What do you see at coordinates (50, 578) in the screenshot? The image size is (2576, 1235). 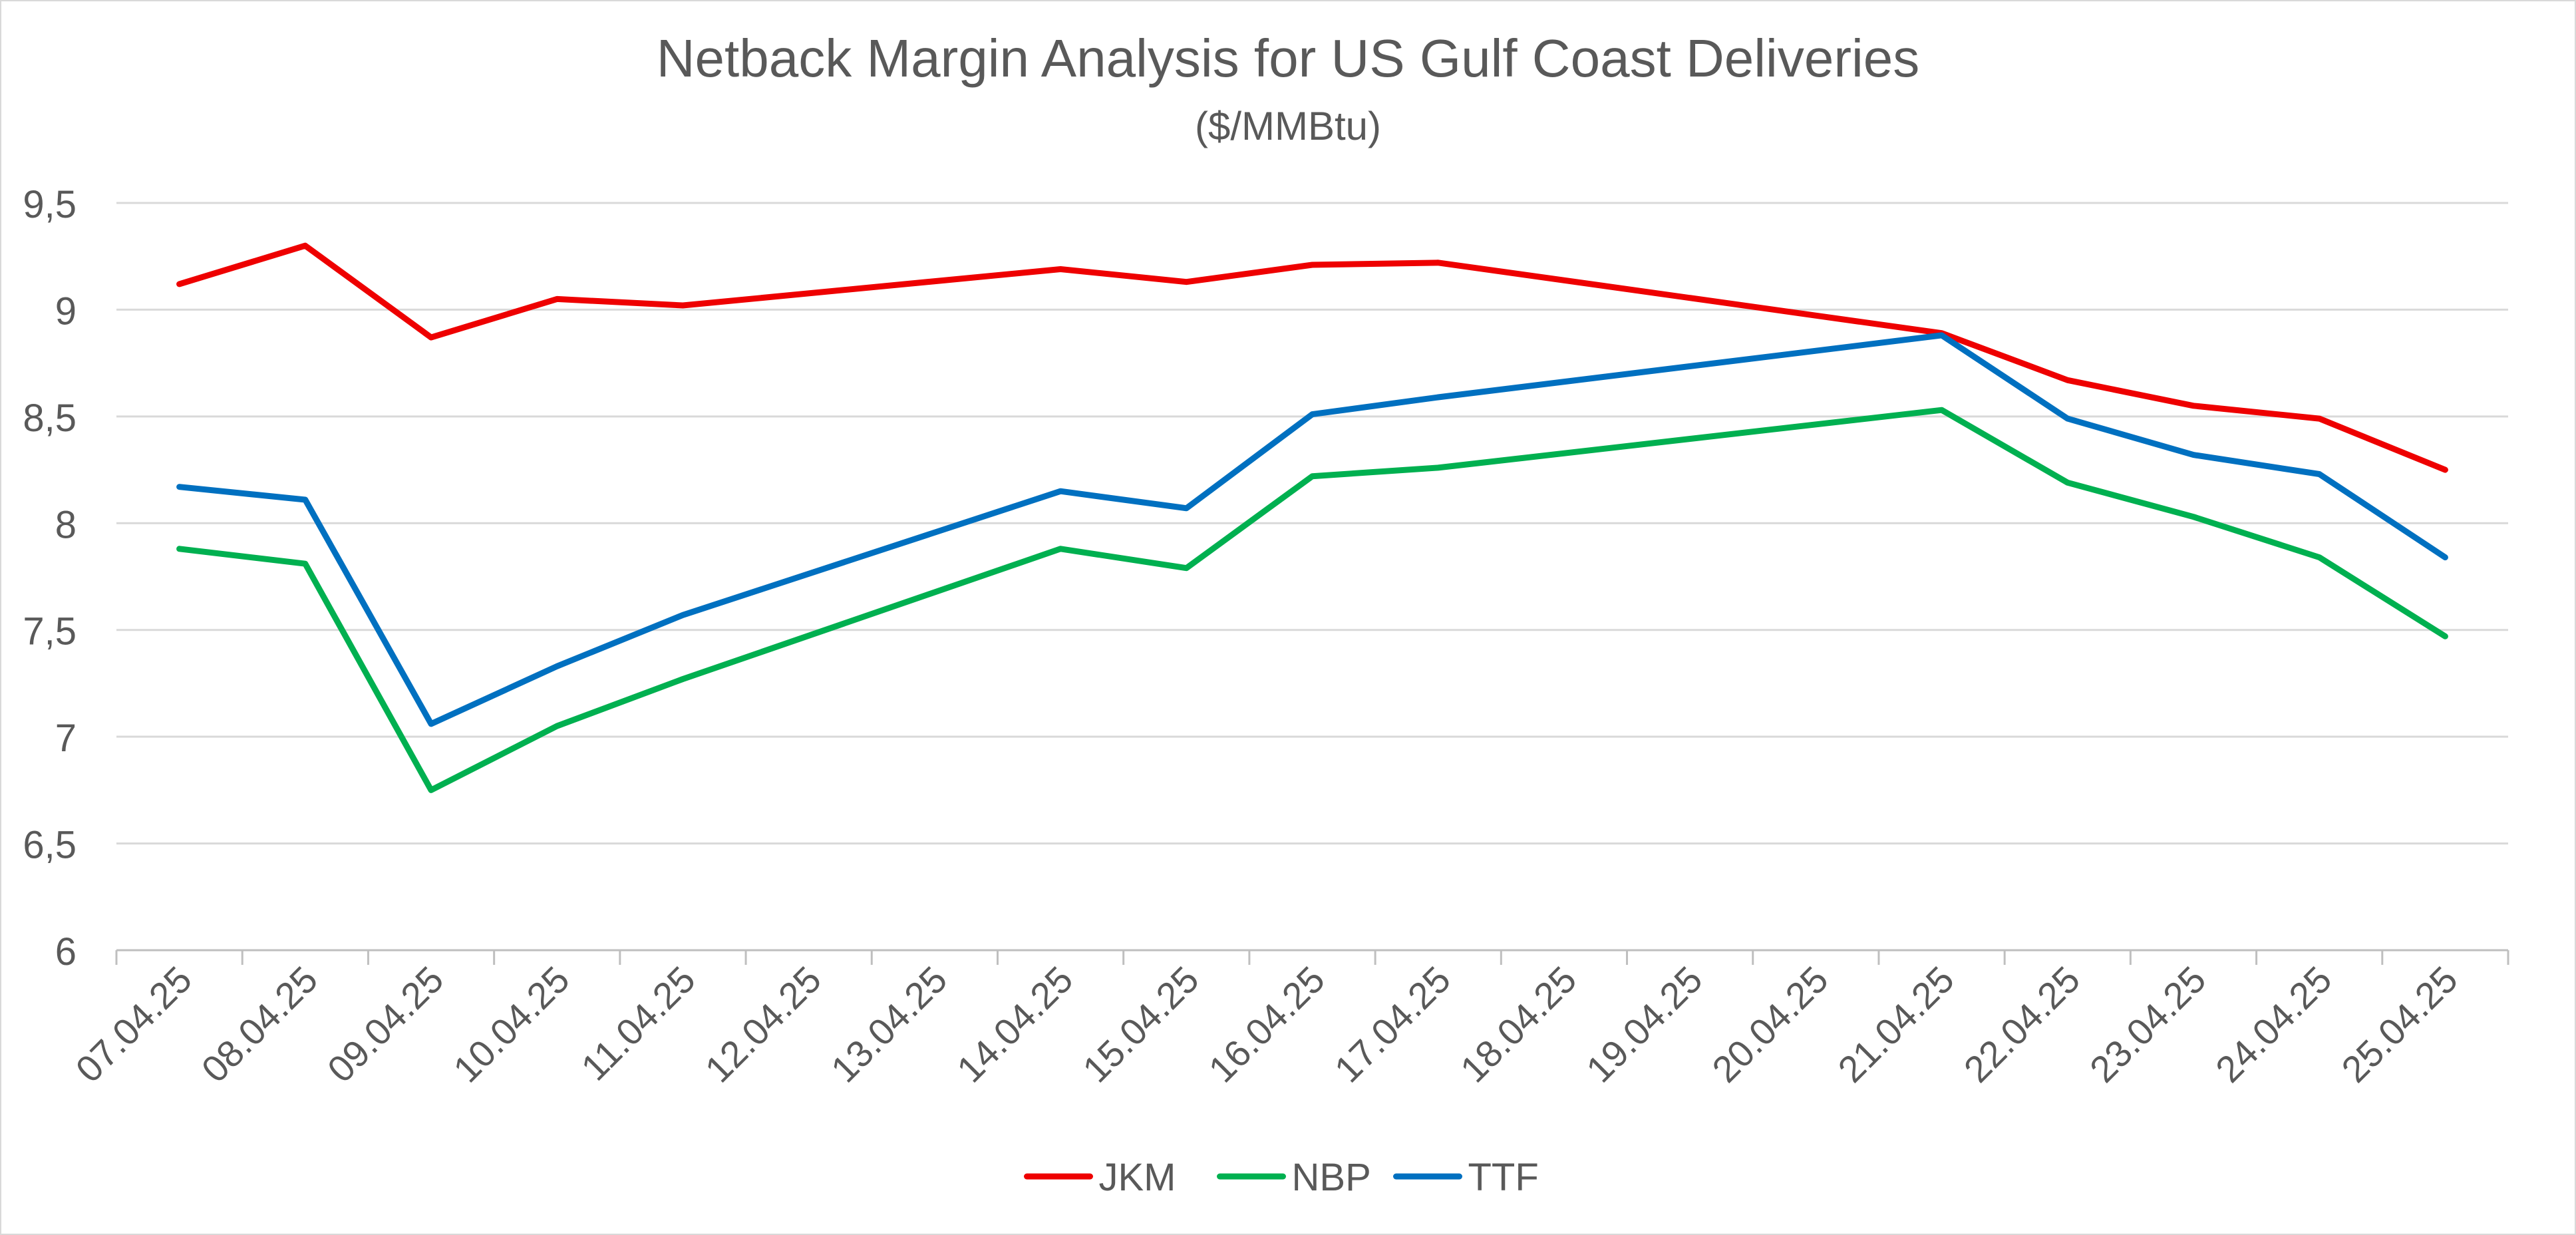 I see `y-axis: 6 6,5 7 7,5 8 8,5 9 9,5` at bounding box center [50, 578].